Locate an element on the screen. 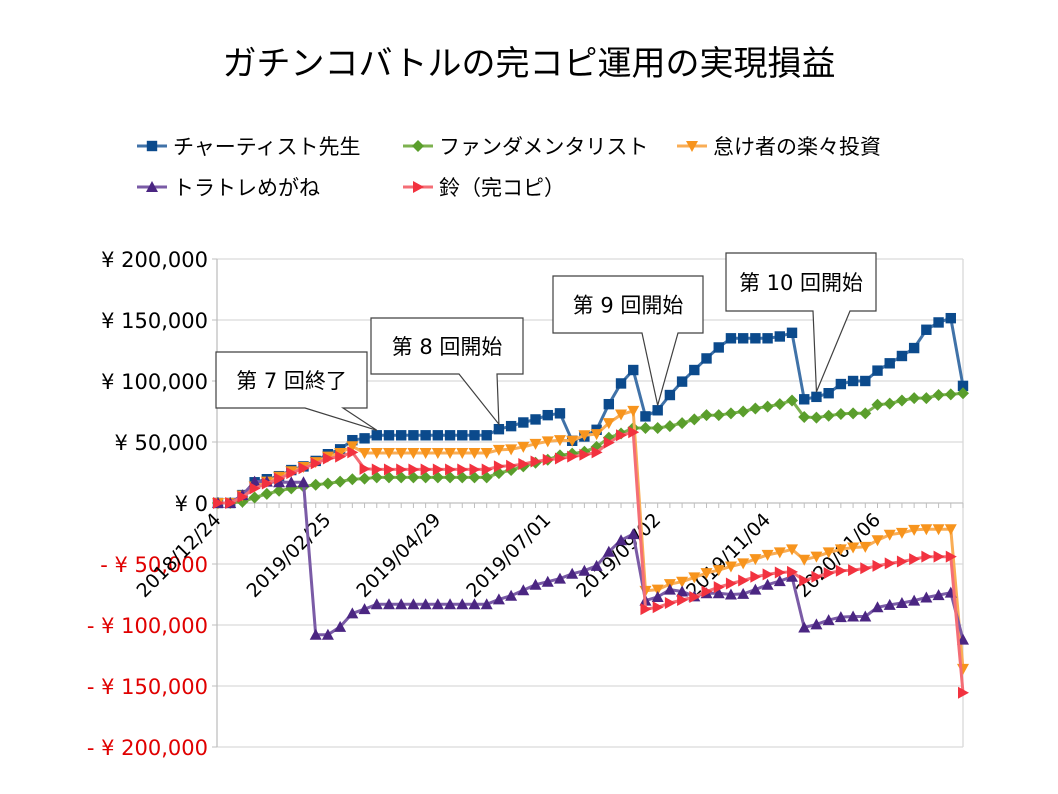  y-tick-label: ¥ 200,000 is located at coordinates (154, 260).